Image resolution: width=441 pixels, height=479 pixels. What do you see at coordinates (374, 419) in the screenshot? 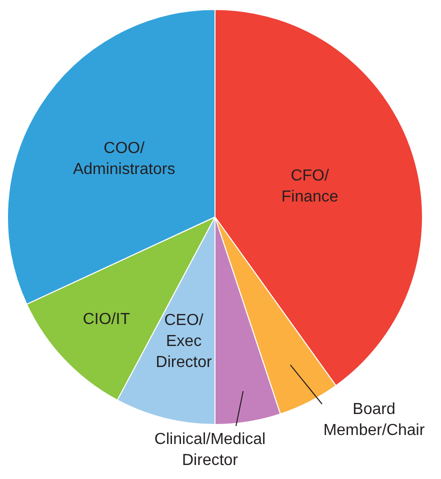
I see `slice-label: Board Member/Chair` at bounding box center [374, 419].